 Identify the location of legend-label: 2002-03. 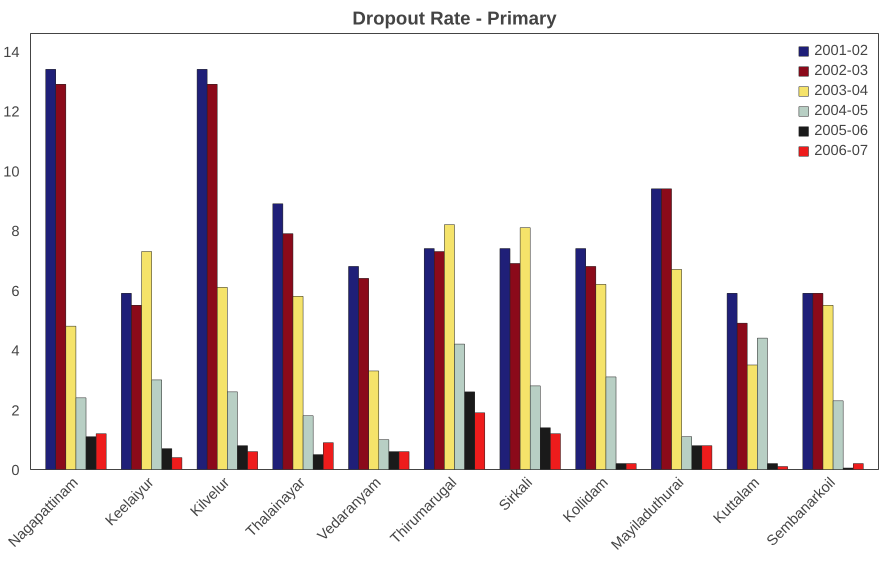
(841, 71).